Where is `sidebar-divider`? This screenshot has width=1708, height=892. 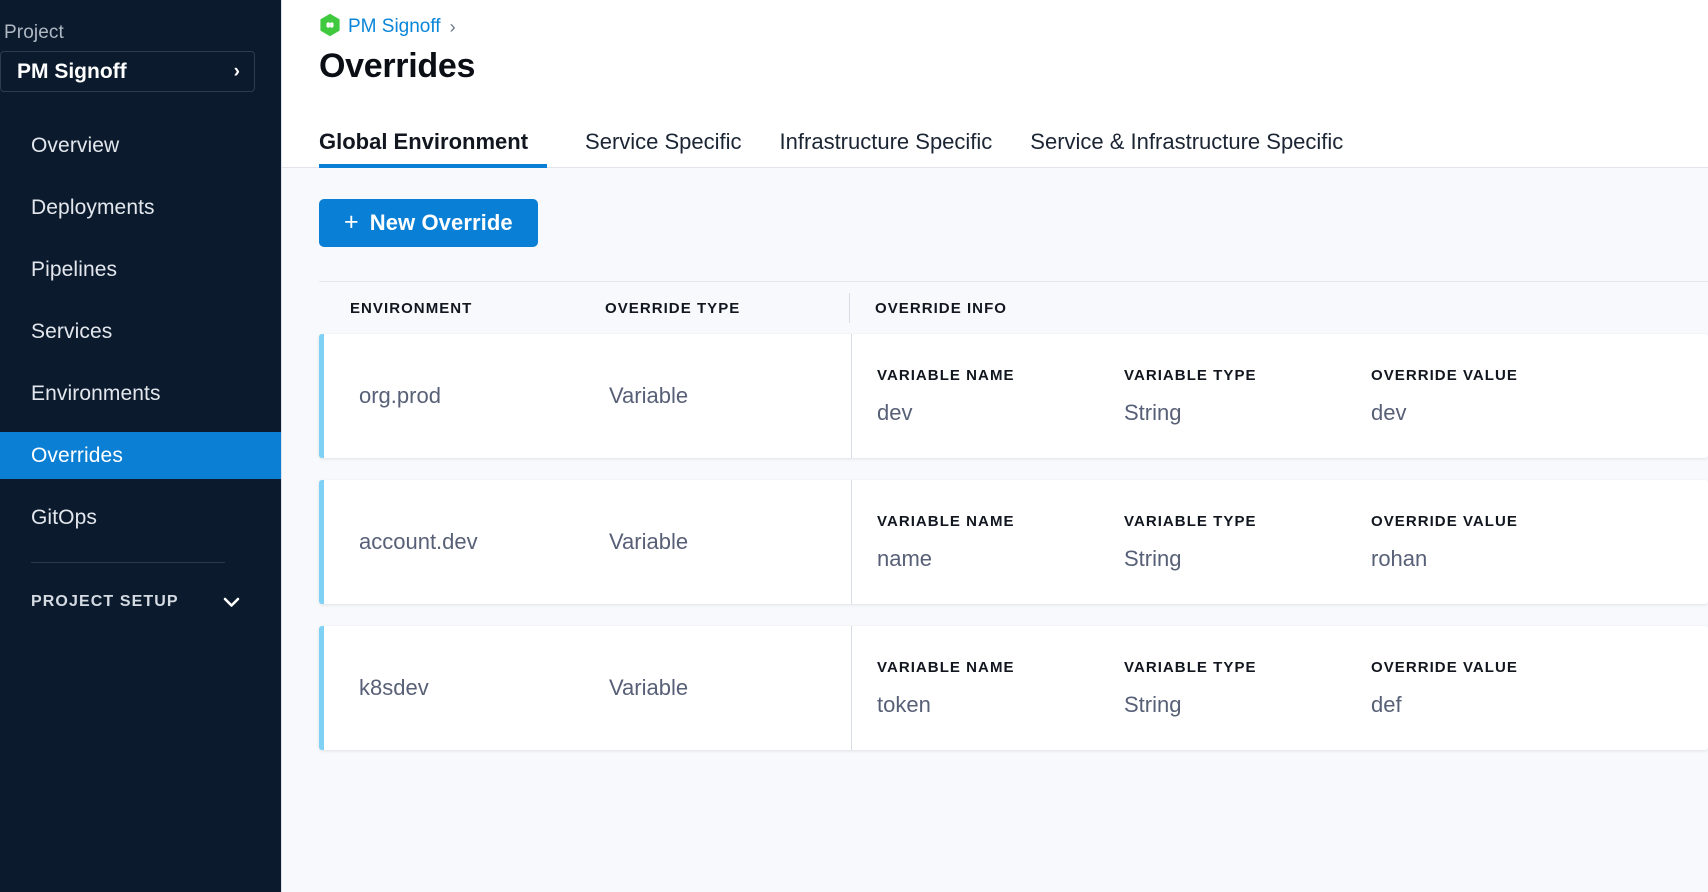
sidebar-divider is located at coordinates (128, 562).